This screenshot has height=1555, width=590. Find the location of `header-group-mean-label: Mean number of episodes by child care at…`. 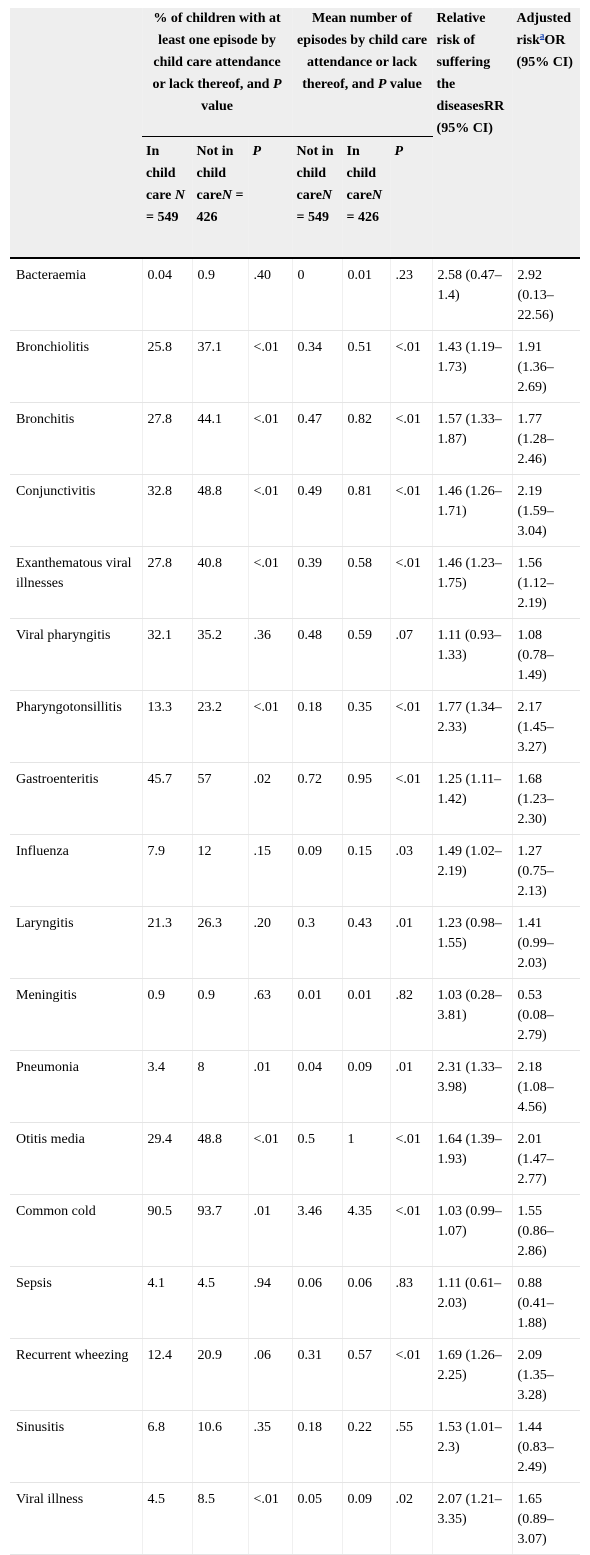

header-group-mean-label: Mean number of episodes by child care at… is located at coordinates (362, 51).